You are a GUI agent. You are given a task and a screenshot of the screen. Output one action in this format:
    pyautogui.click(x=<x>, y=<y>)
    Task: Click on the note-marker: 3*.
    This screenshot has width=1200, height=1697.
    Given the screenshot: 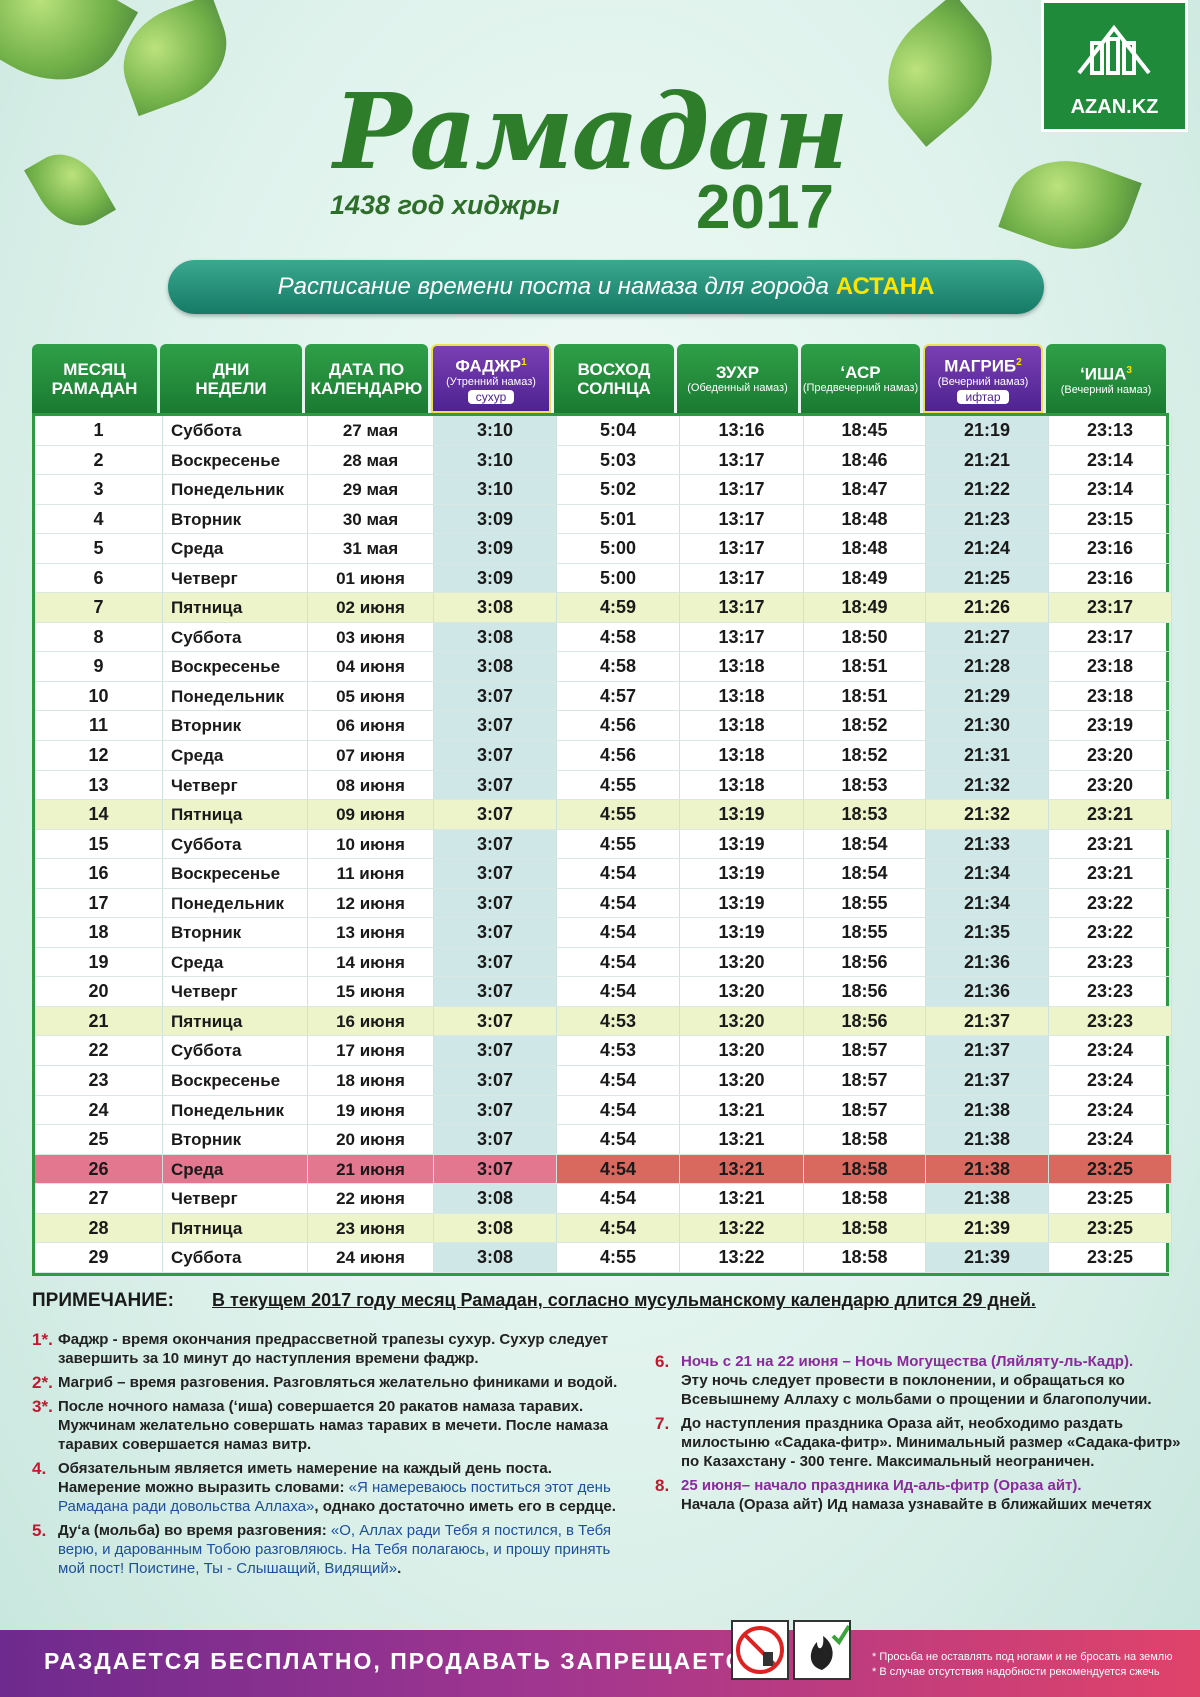 What is the action you would take?
    pyautogui.click(x=42, y=1406)
    